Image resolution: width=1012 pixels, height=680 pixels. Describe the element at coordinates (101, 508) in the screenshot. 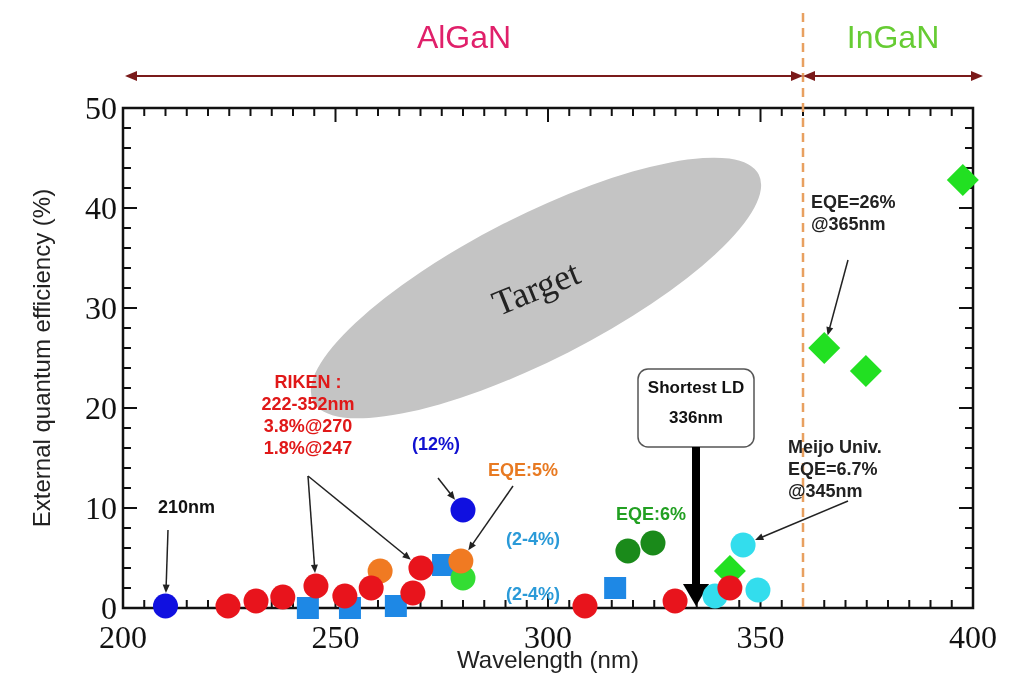

I see `y-tick-label: 10` at that location.